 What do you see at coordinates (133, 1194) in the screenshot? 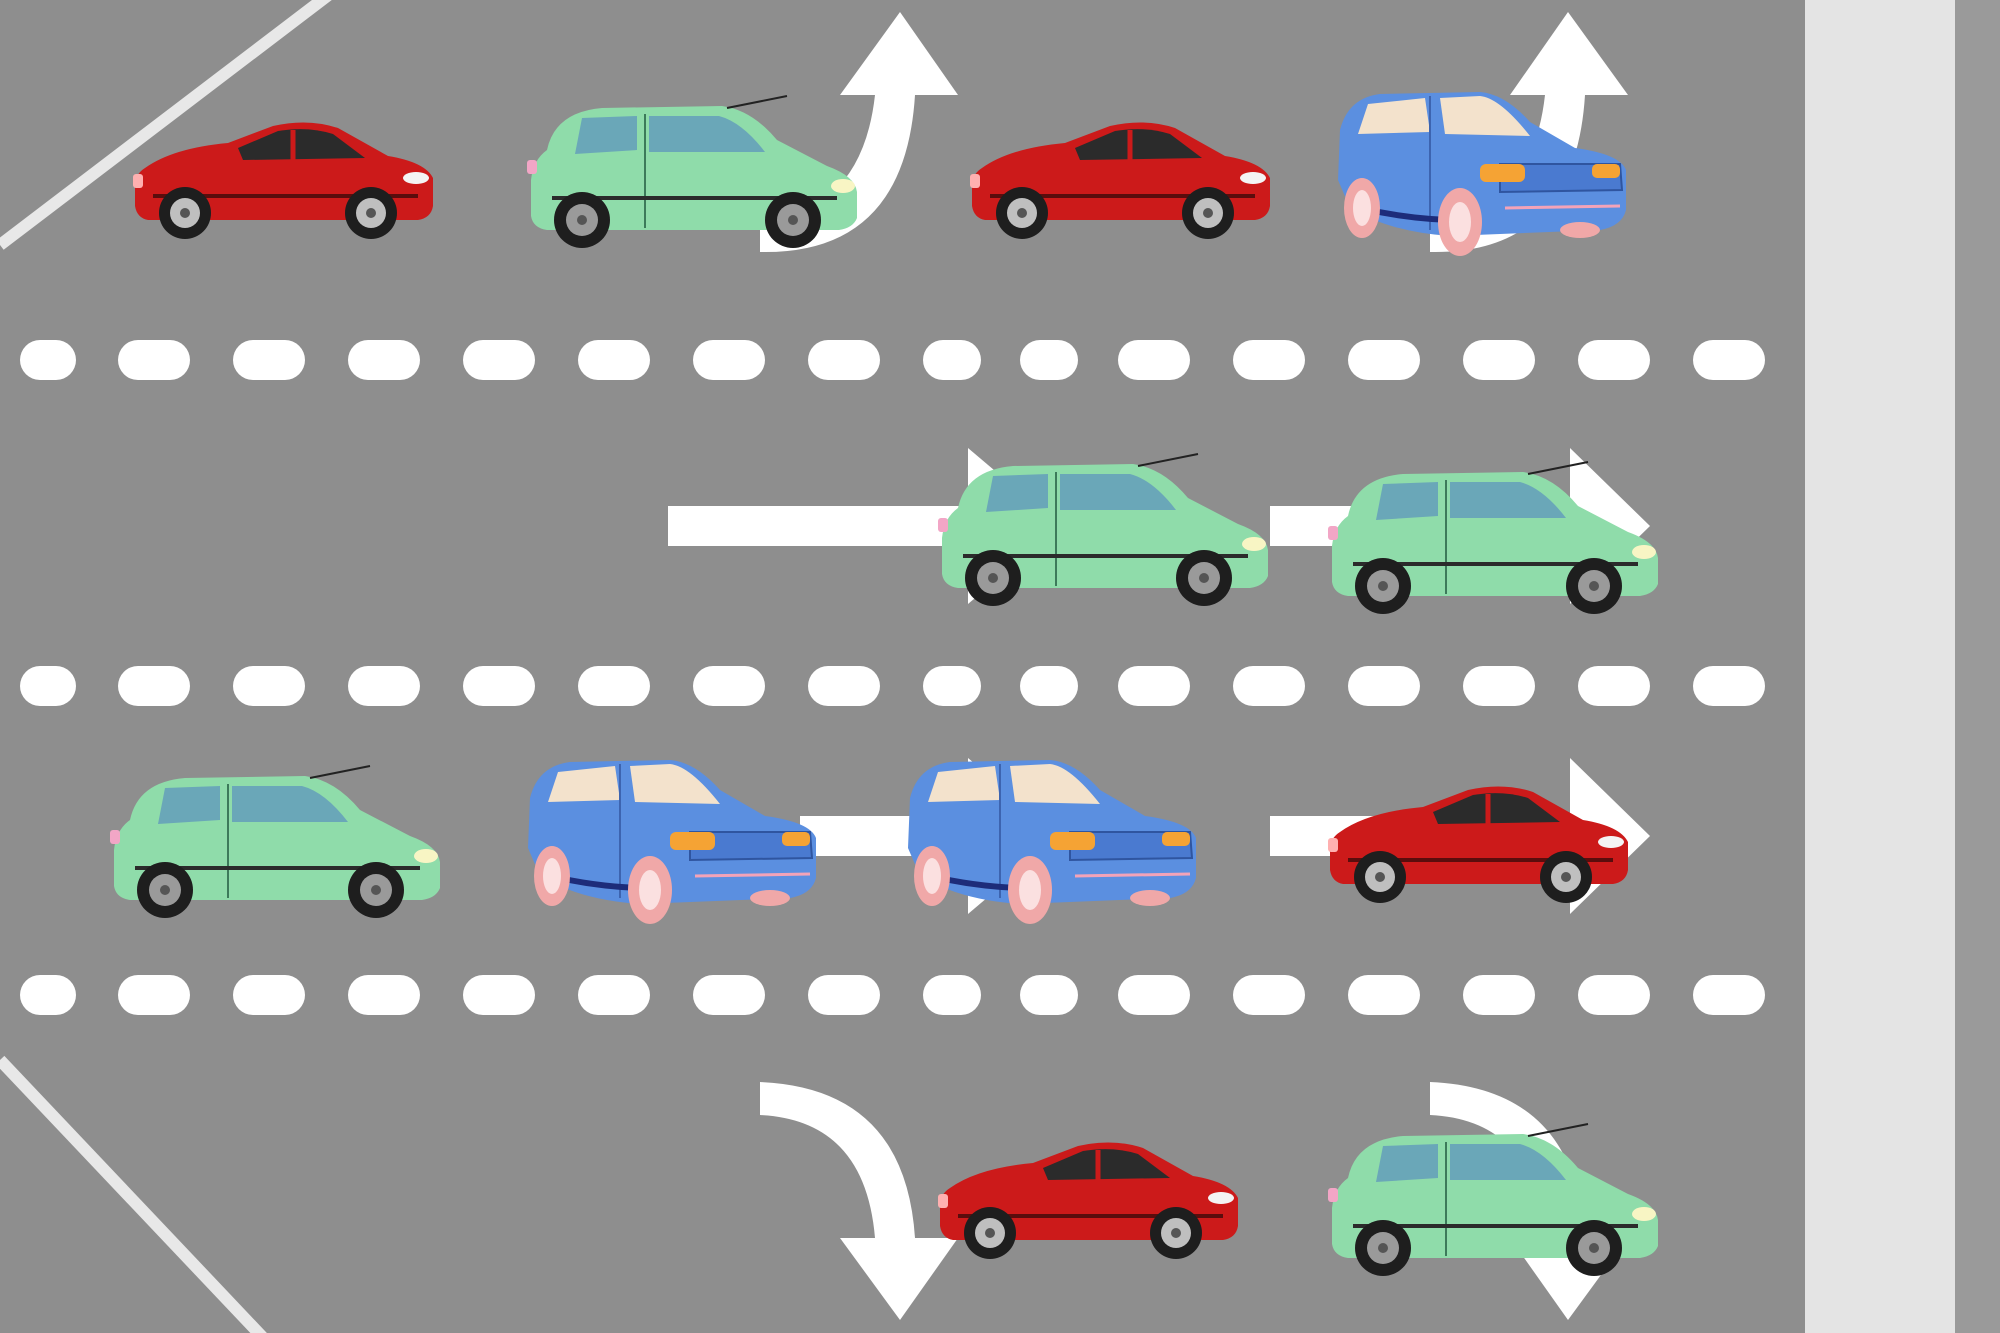
I see `diagonal-line-bottom` at bounding box center [133, 1194].